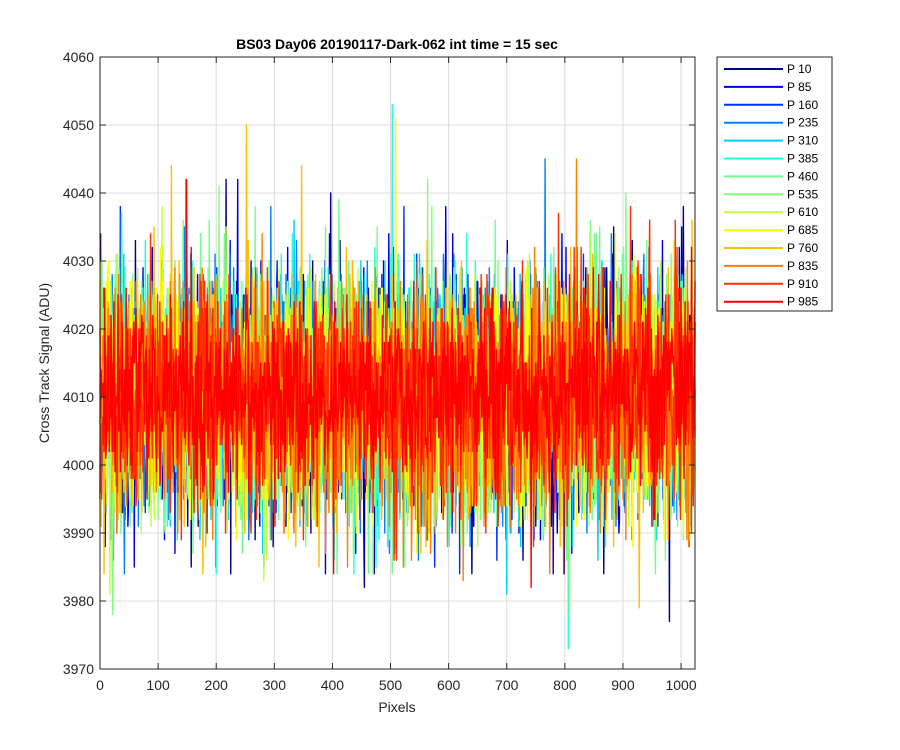  I want to click on legend-item-label: P 85, so click(799, 87).